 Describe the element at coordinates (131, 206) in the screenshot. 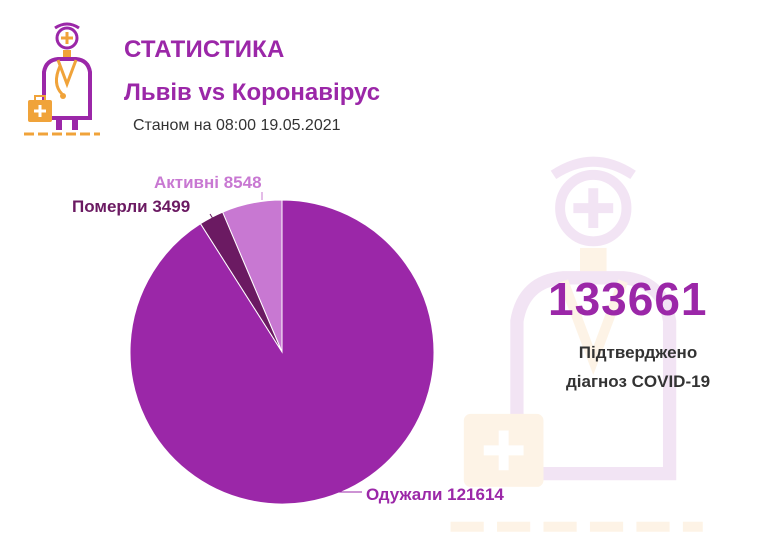

I see `slice-label-died: Померли 3499` at that location.